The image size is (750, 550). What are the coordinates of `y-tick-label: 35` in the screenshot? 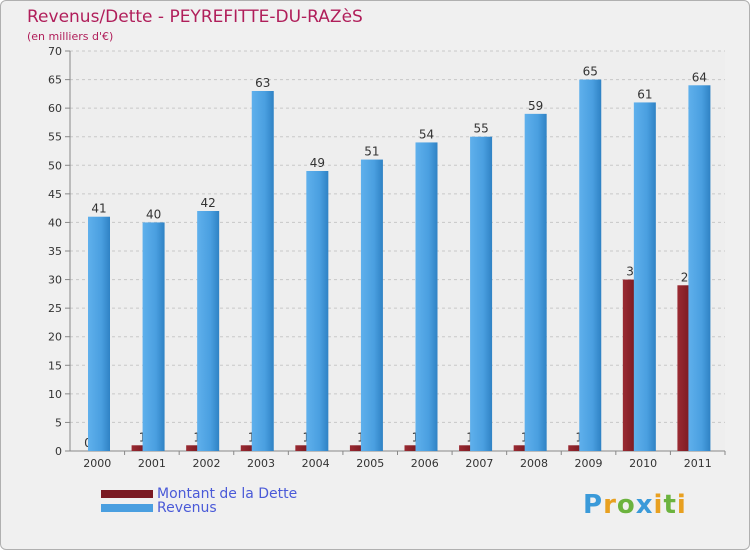 It's located at (55, 251).